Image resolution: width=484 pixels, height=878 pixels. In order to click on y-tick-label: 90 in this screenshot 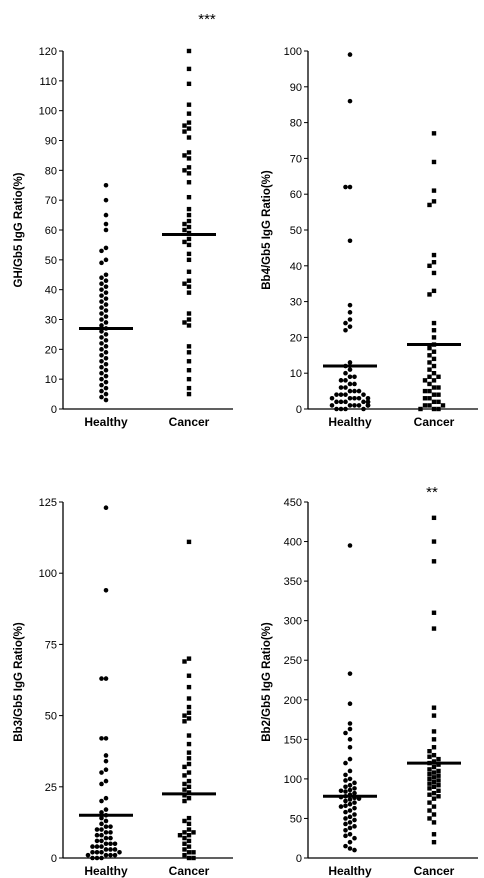, I will do `click(296, 88)`.